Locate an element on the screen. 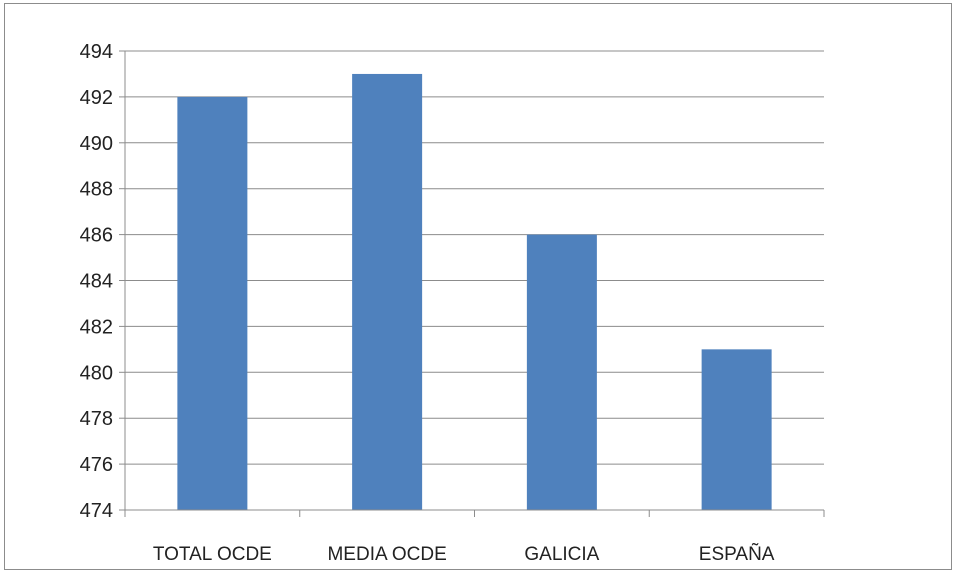 This screenshot has height=575, width=958. y-tick-label: 484 is located at coordinates (96, 282).